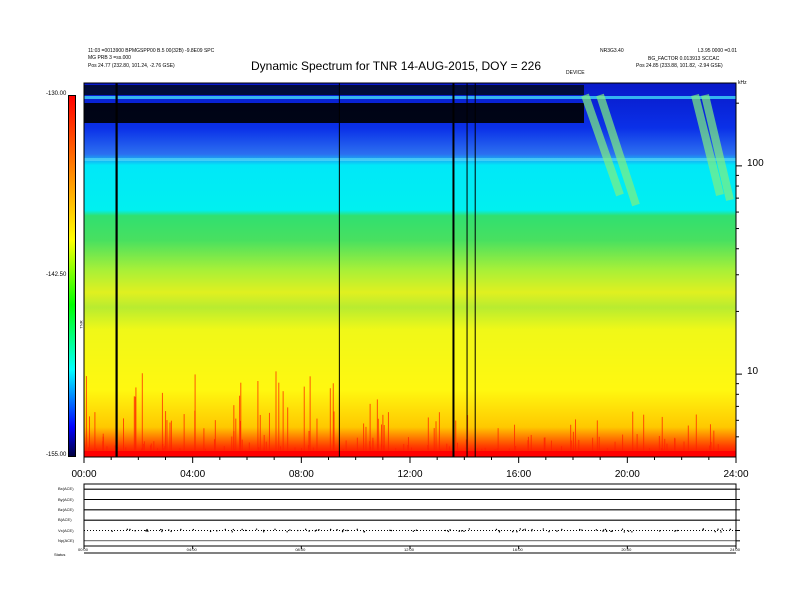 This screenshot has height=612, width=792. Describe the element at coordinates (56, 275) in the screenshot. I see `colorbar-tick-mid: -142.50` at that location.